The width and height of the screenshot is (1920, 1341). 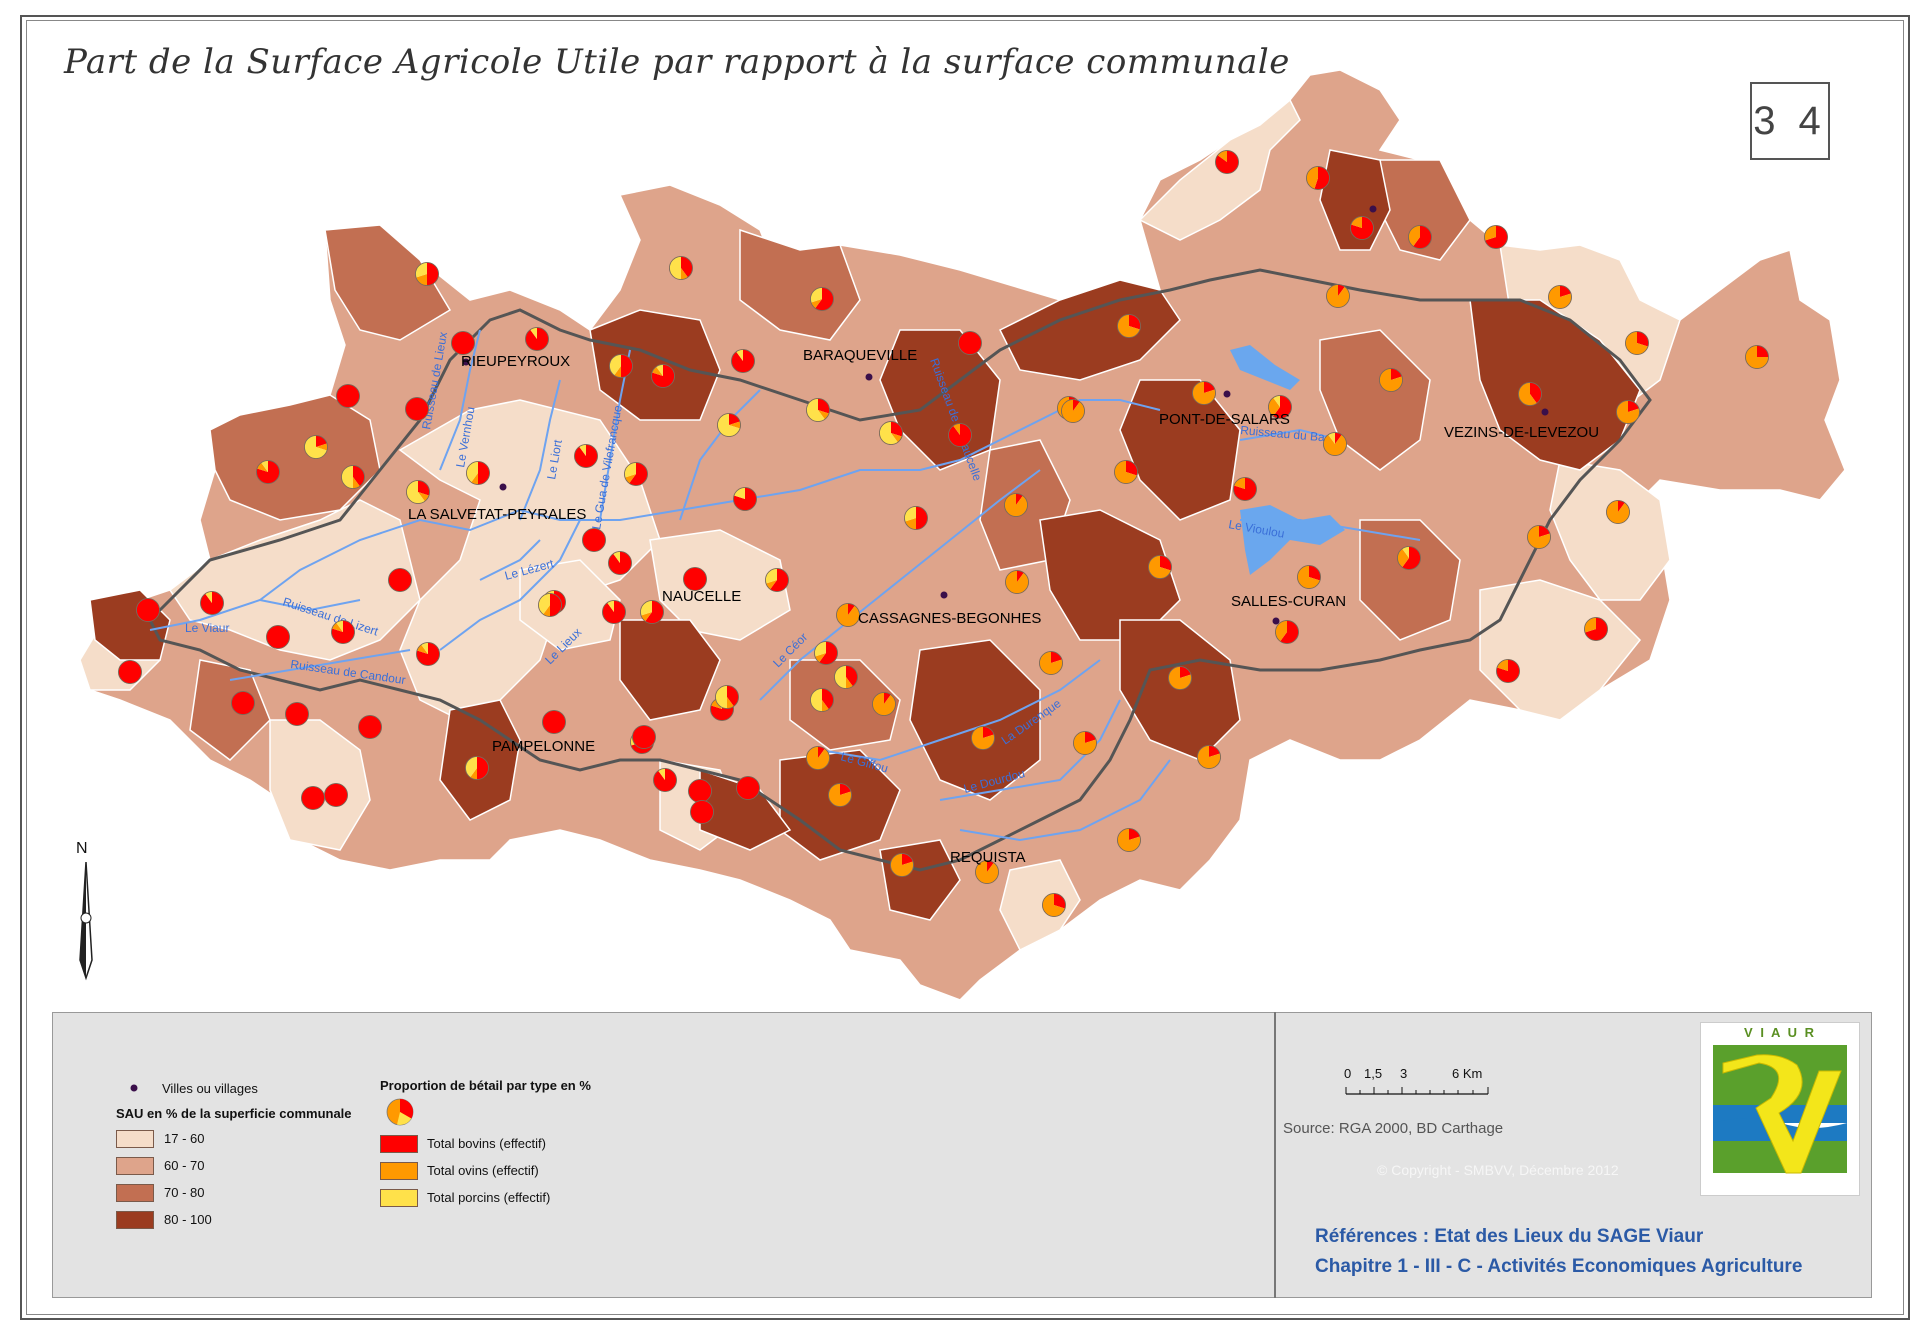 I want to click on logo-graphic-icon, so click(x=1780, y=1109).